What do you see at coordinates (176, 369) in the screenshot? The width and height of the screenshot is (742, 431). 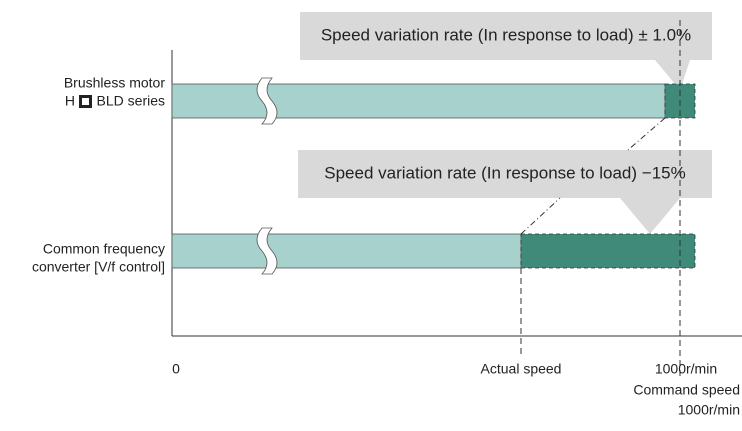 I see `axis-label: 0` at bounding box center [176, 369].